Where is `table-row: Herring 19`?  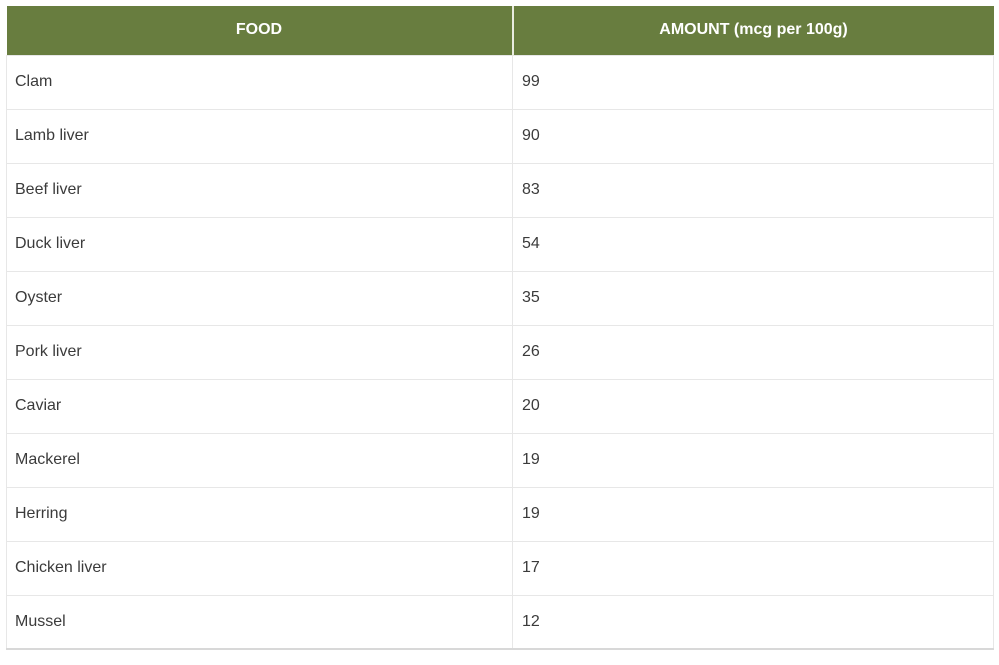
table-row: Herring 19 is located at coordinates (500, 514).